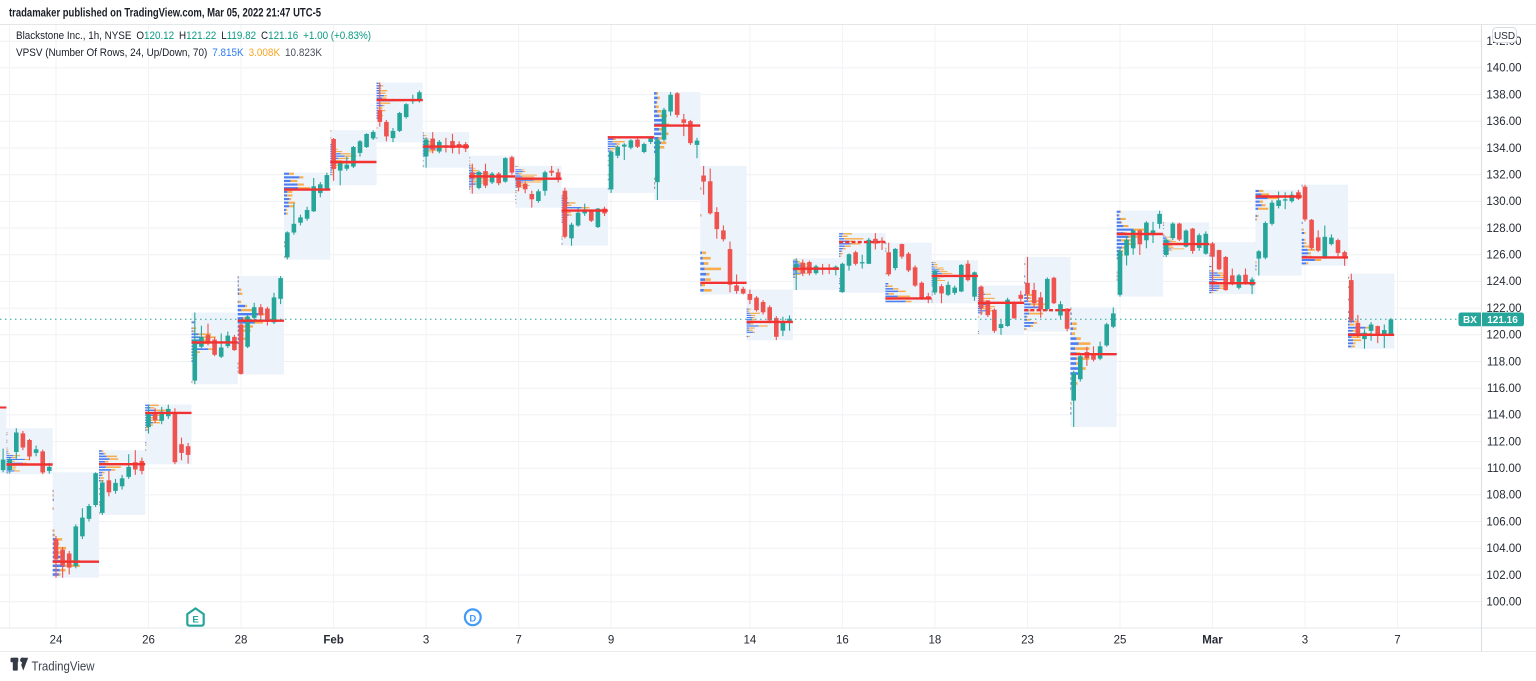 Image resolution: width=1536 pixels, height=681 pixels. Describe the element at coordinates (195, 620) in the screenshot. I see `svg-text: E` at that location.